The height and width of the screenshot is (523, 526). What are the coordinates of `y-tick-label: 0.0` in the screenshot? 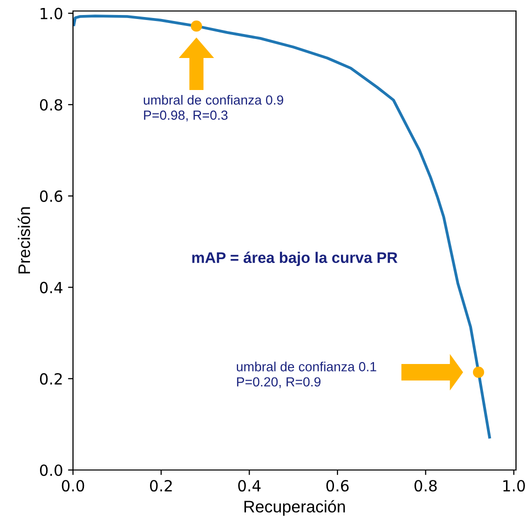 It's located at (51, 470).